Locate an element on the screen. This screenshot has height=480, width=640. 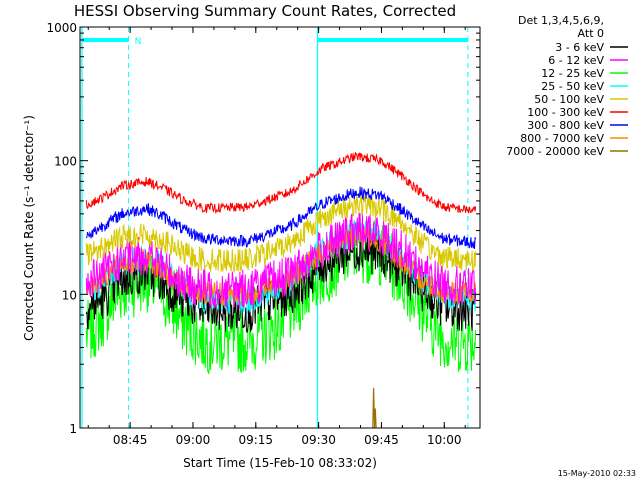
legend-label: 25 - 50 keV is located at coordinates (572, 86).